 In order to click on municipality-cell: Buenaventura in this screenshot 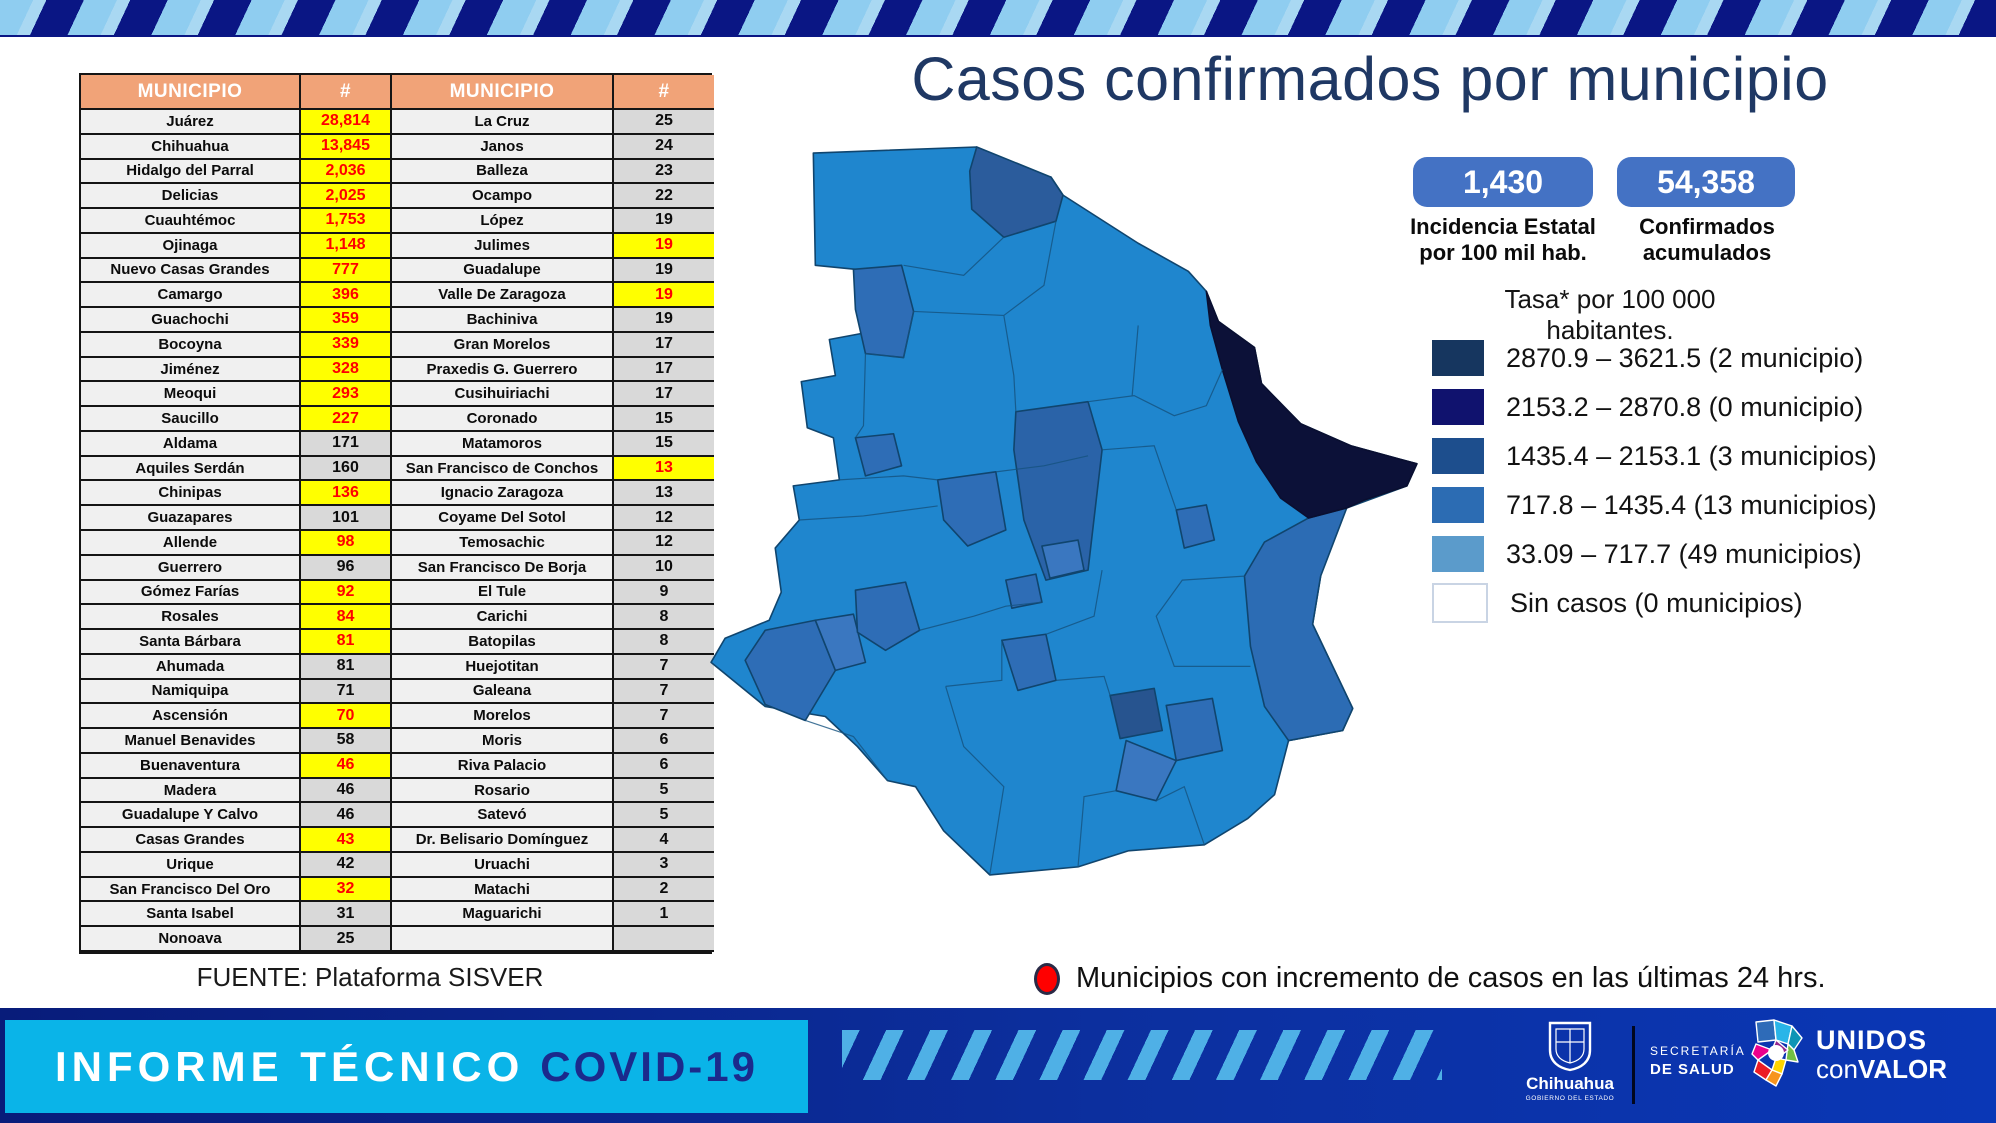, I will do `click(191, 766)`.